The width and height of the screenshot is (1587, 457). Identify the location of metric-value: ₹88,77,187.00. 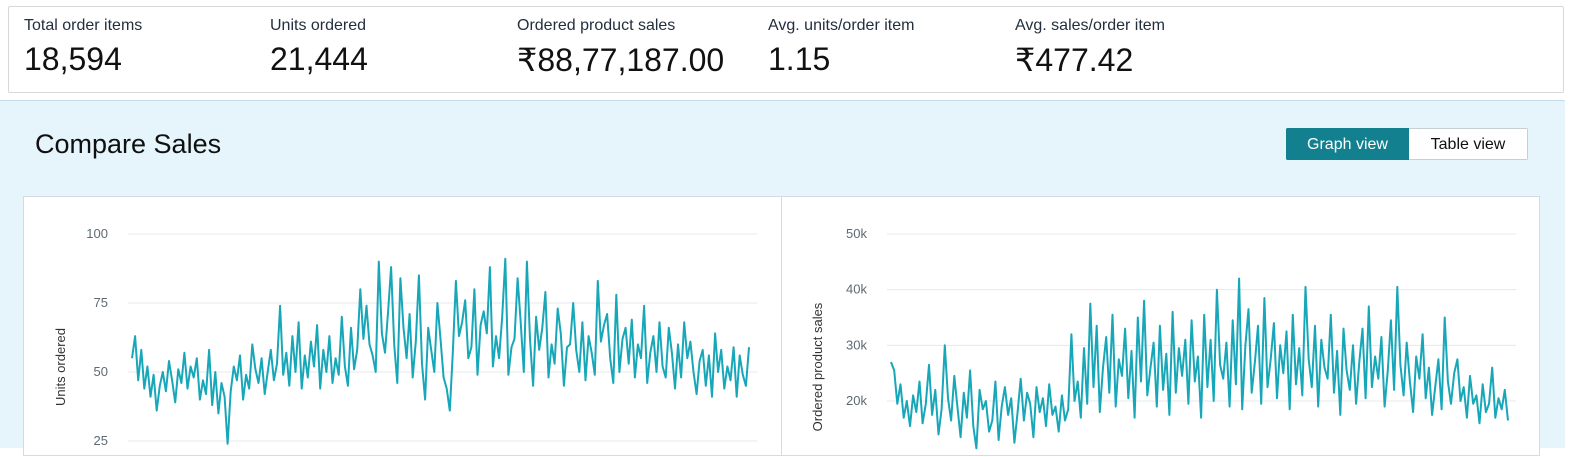
(621, 60).